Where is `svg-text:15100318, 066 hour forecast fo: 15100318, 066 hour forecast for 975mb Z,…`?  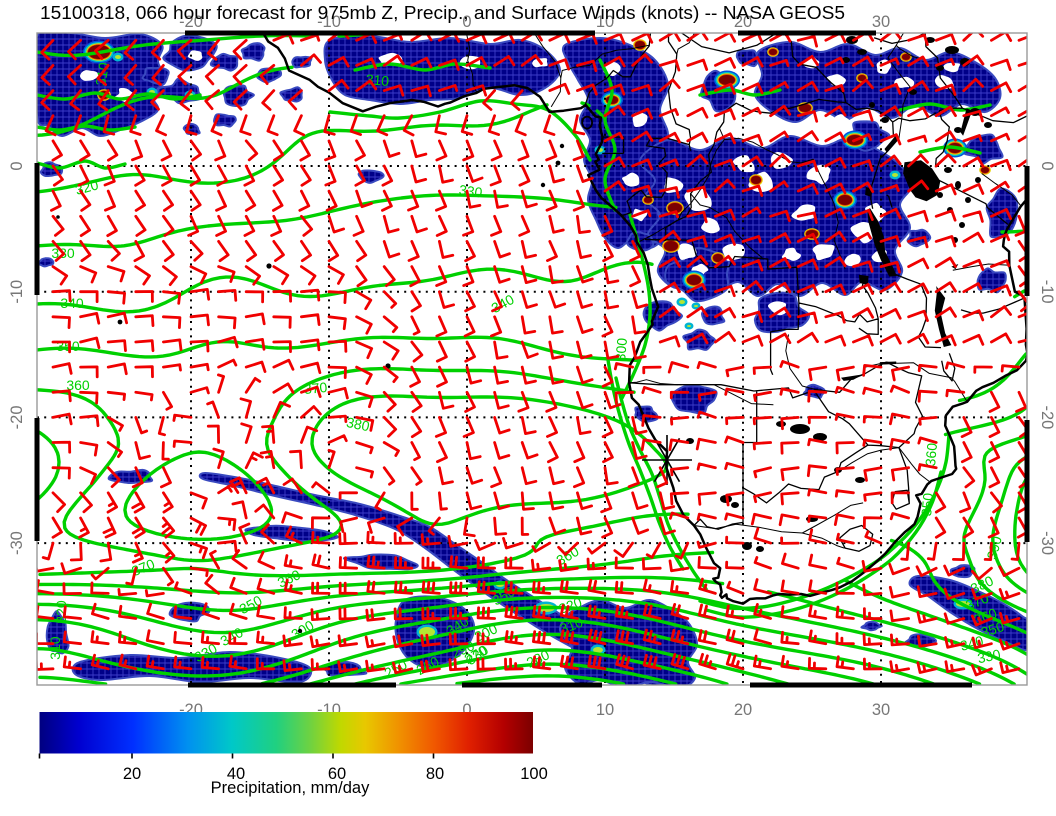 svg-text:15100318, 066 hour forecast fo: 15100318, 066 hour forecast for 975mb Z,… is located at coordinates (442, 12).